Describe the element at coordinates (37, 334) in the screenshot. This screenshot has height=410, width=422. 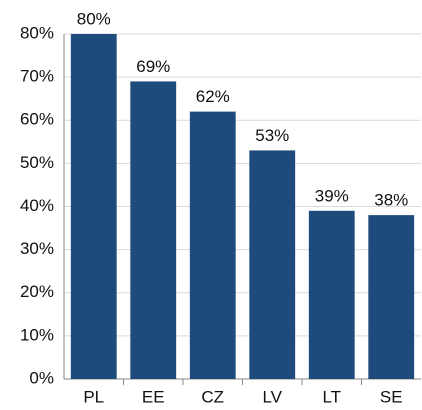
I see `y-tick-label: 10%` at that location.